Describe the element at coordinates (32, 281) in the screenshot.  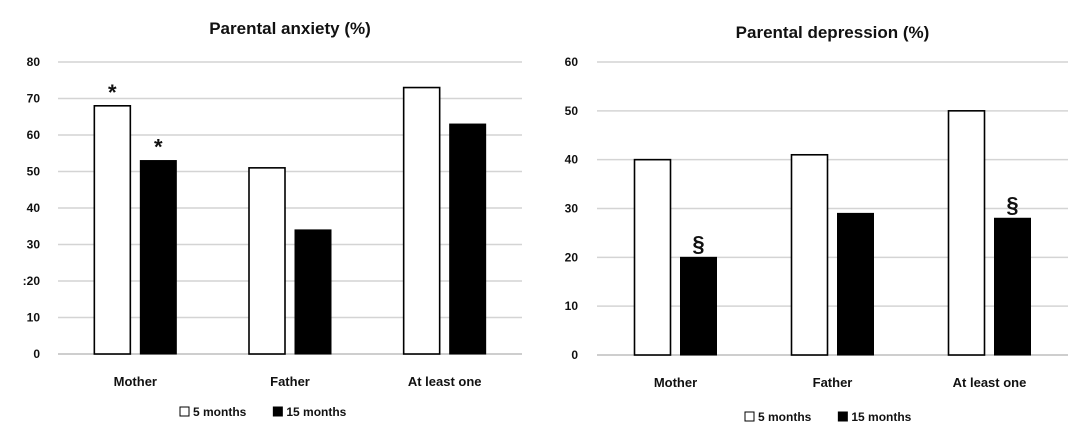
I see `y-tick-label: :20` at that location.